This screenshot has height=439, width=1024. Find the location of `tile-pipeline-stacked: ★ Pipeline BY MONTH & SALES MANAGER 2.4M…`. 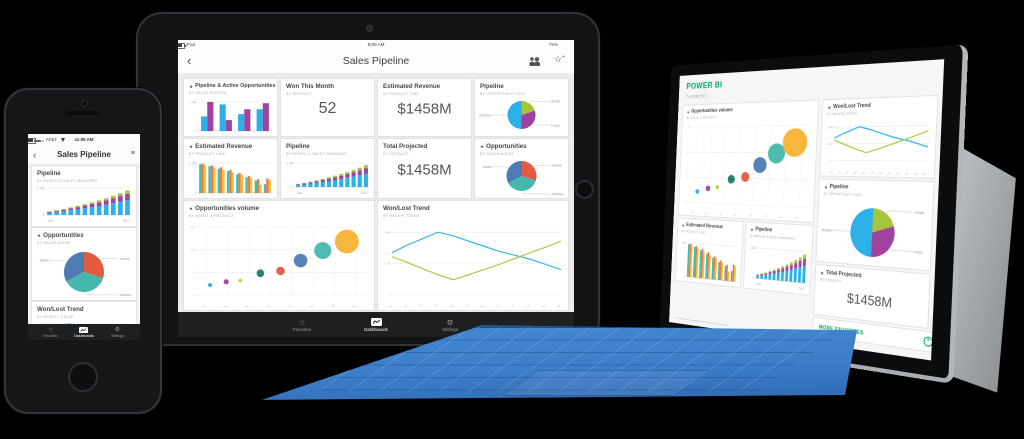

tile-pipeline-stacked: ★ Pipeline BY MONTH & SALES MANAGER 2.4M… is located at coordinates (778, 258).